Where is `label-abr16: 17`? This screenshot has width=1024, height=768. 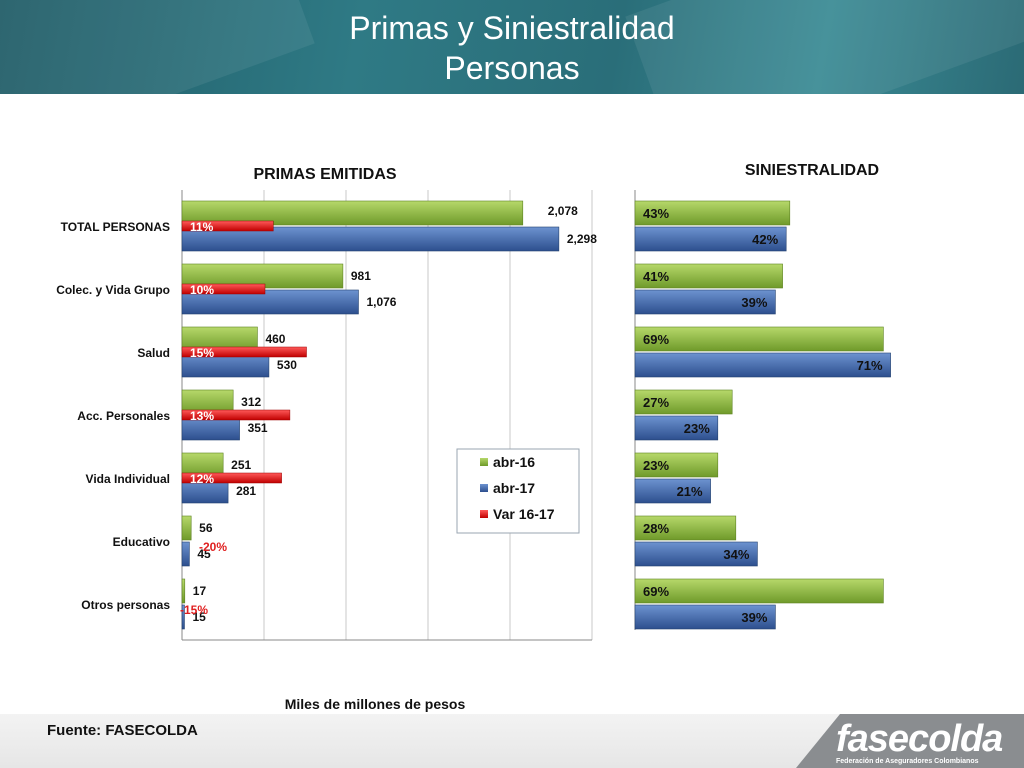
label-abr16: 17 is located at coordinates (200, 591).